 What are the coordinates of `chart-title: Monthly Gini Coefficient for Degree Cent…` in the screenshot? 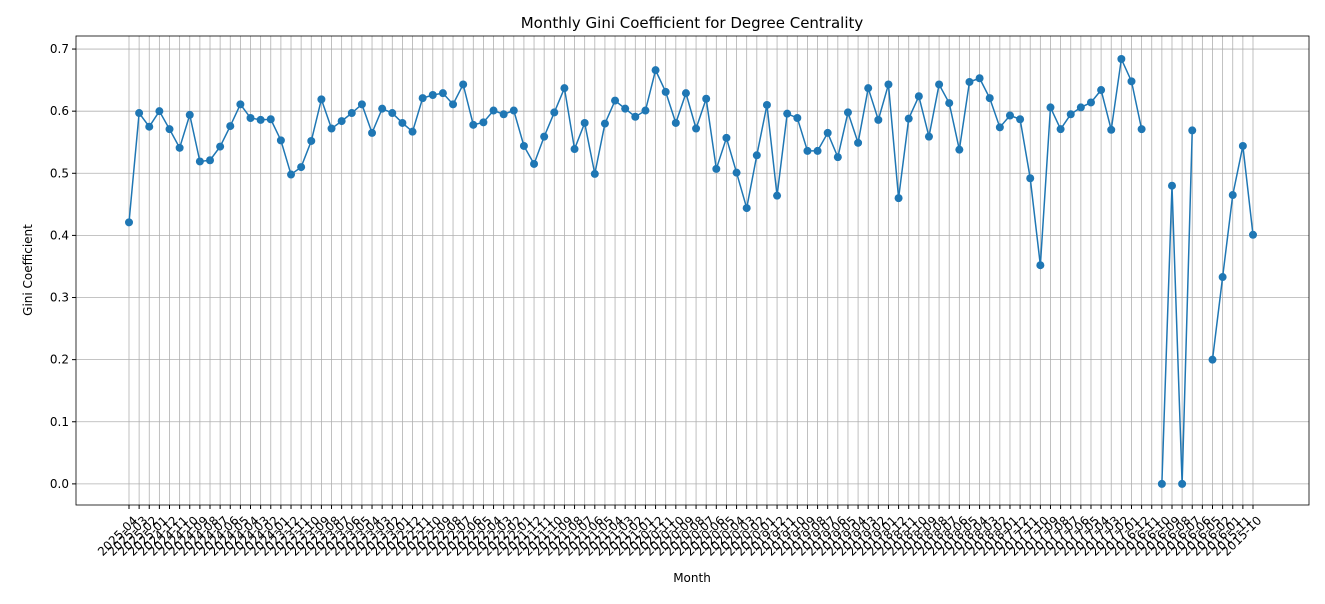 It's located at (692, 23).